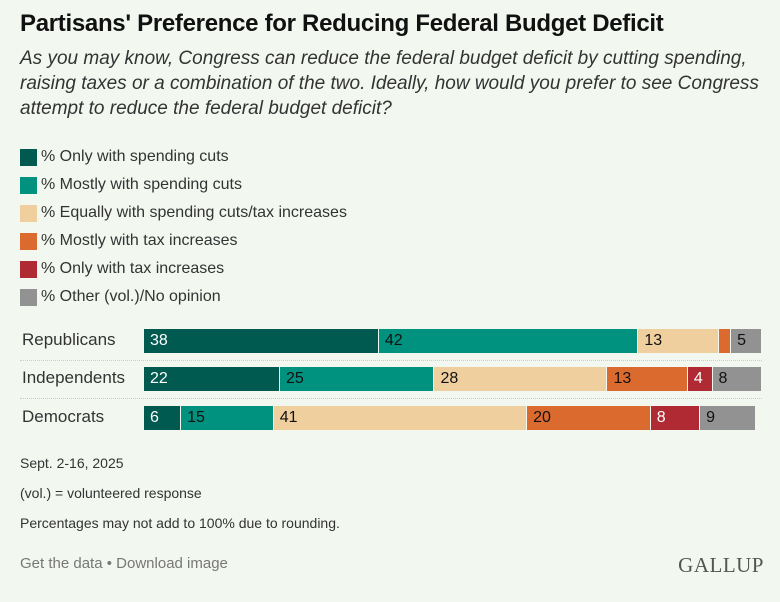  I want to click on data-label: 9, so click(711, 417).